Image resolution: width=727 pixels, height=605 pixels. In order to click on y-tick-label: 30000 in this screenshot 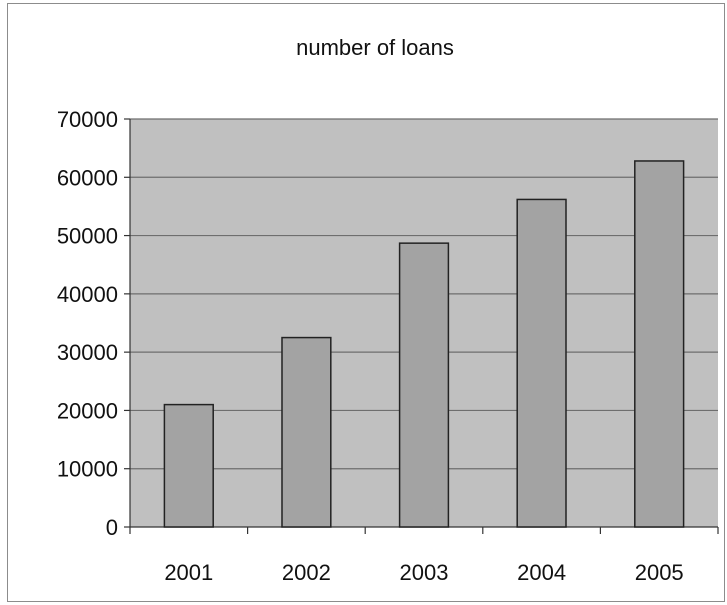, I will do `click(87, 352)`.